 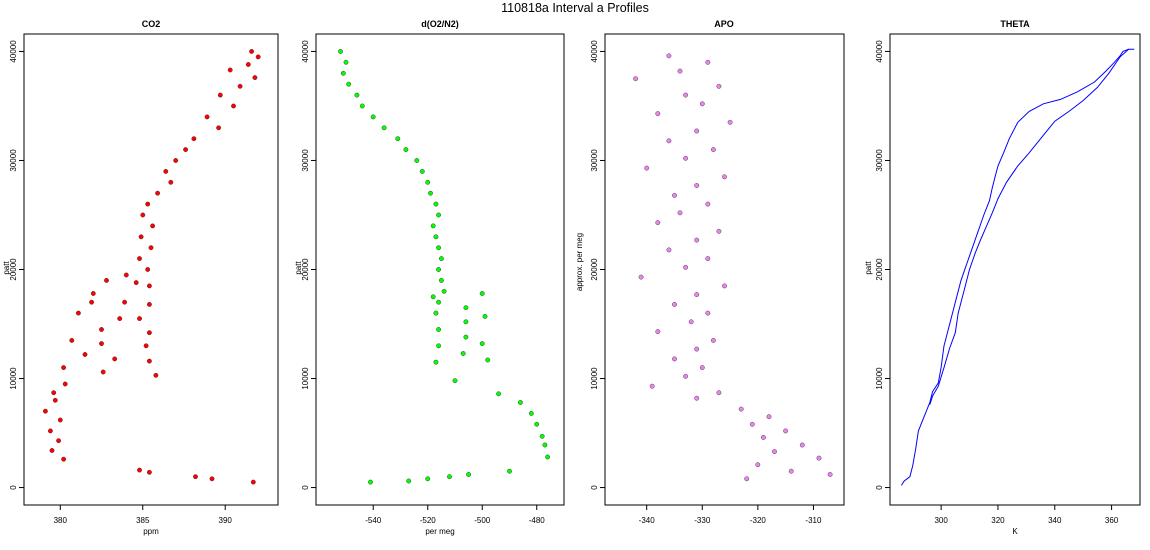 I want to click on x-tick-label: -480, so click(x=537, y=520).